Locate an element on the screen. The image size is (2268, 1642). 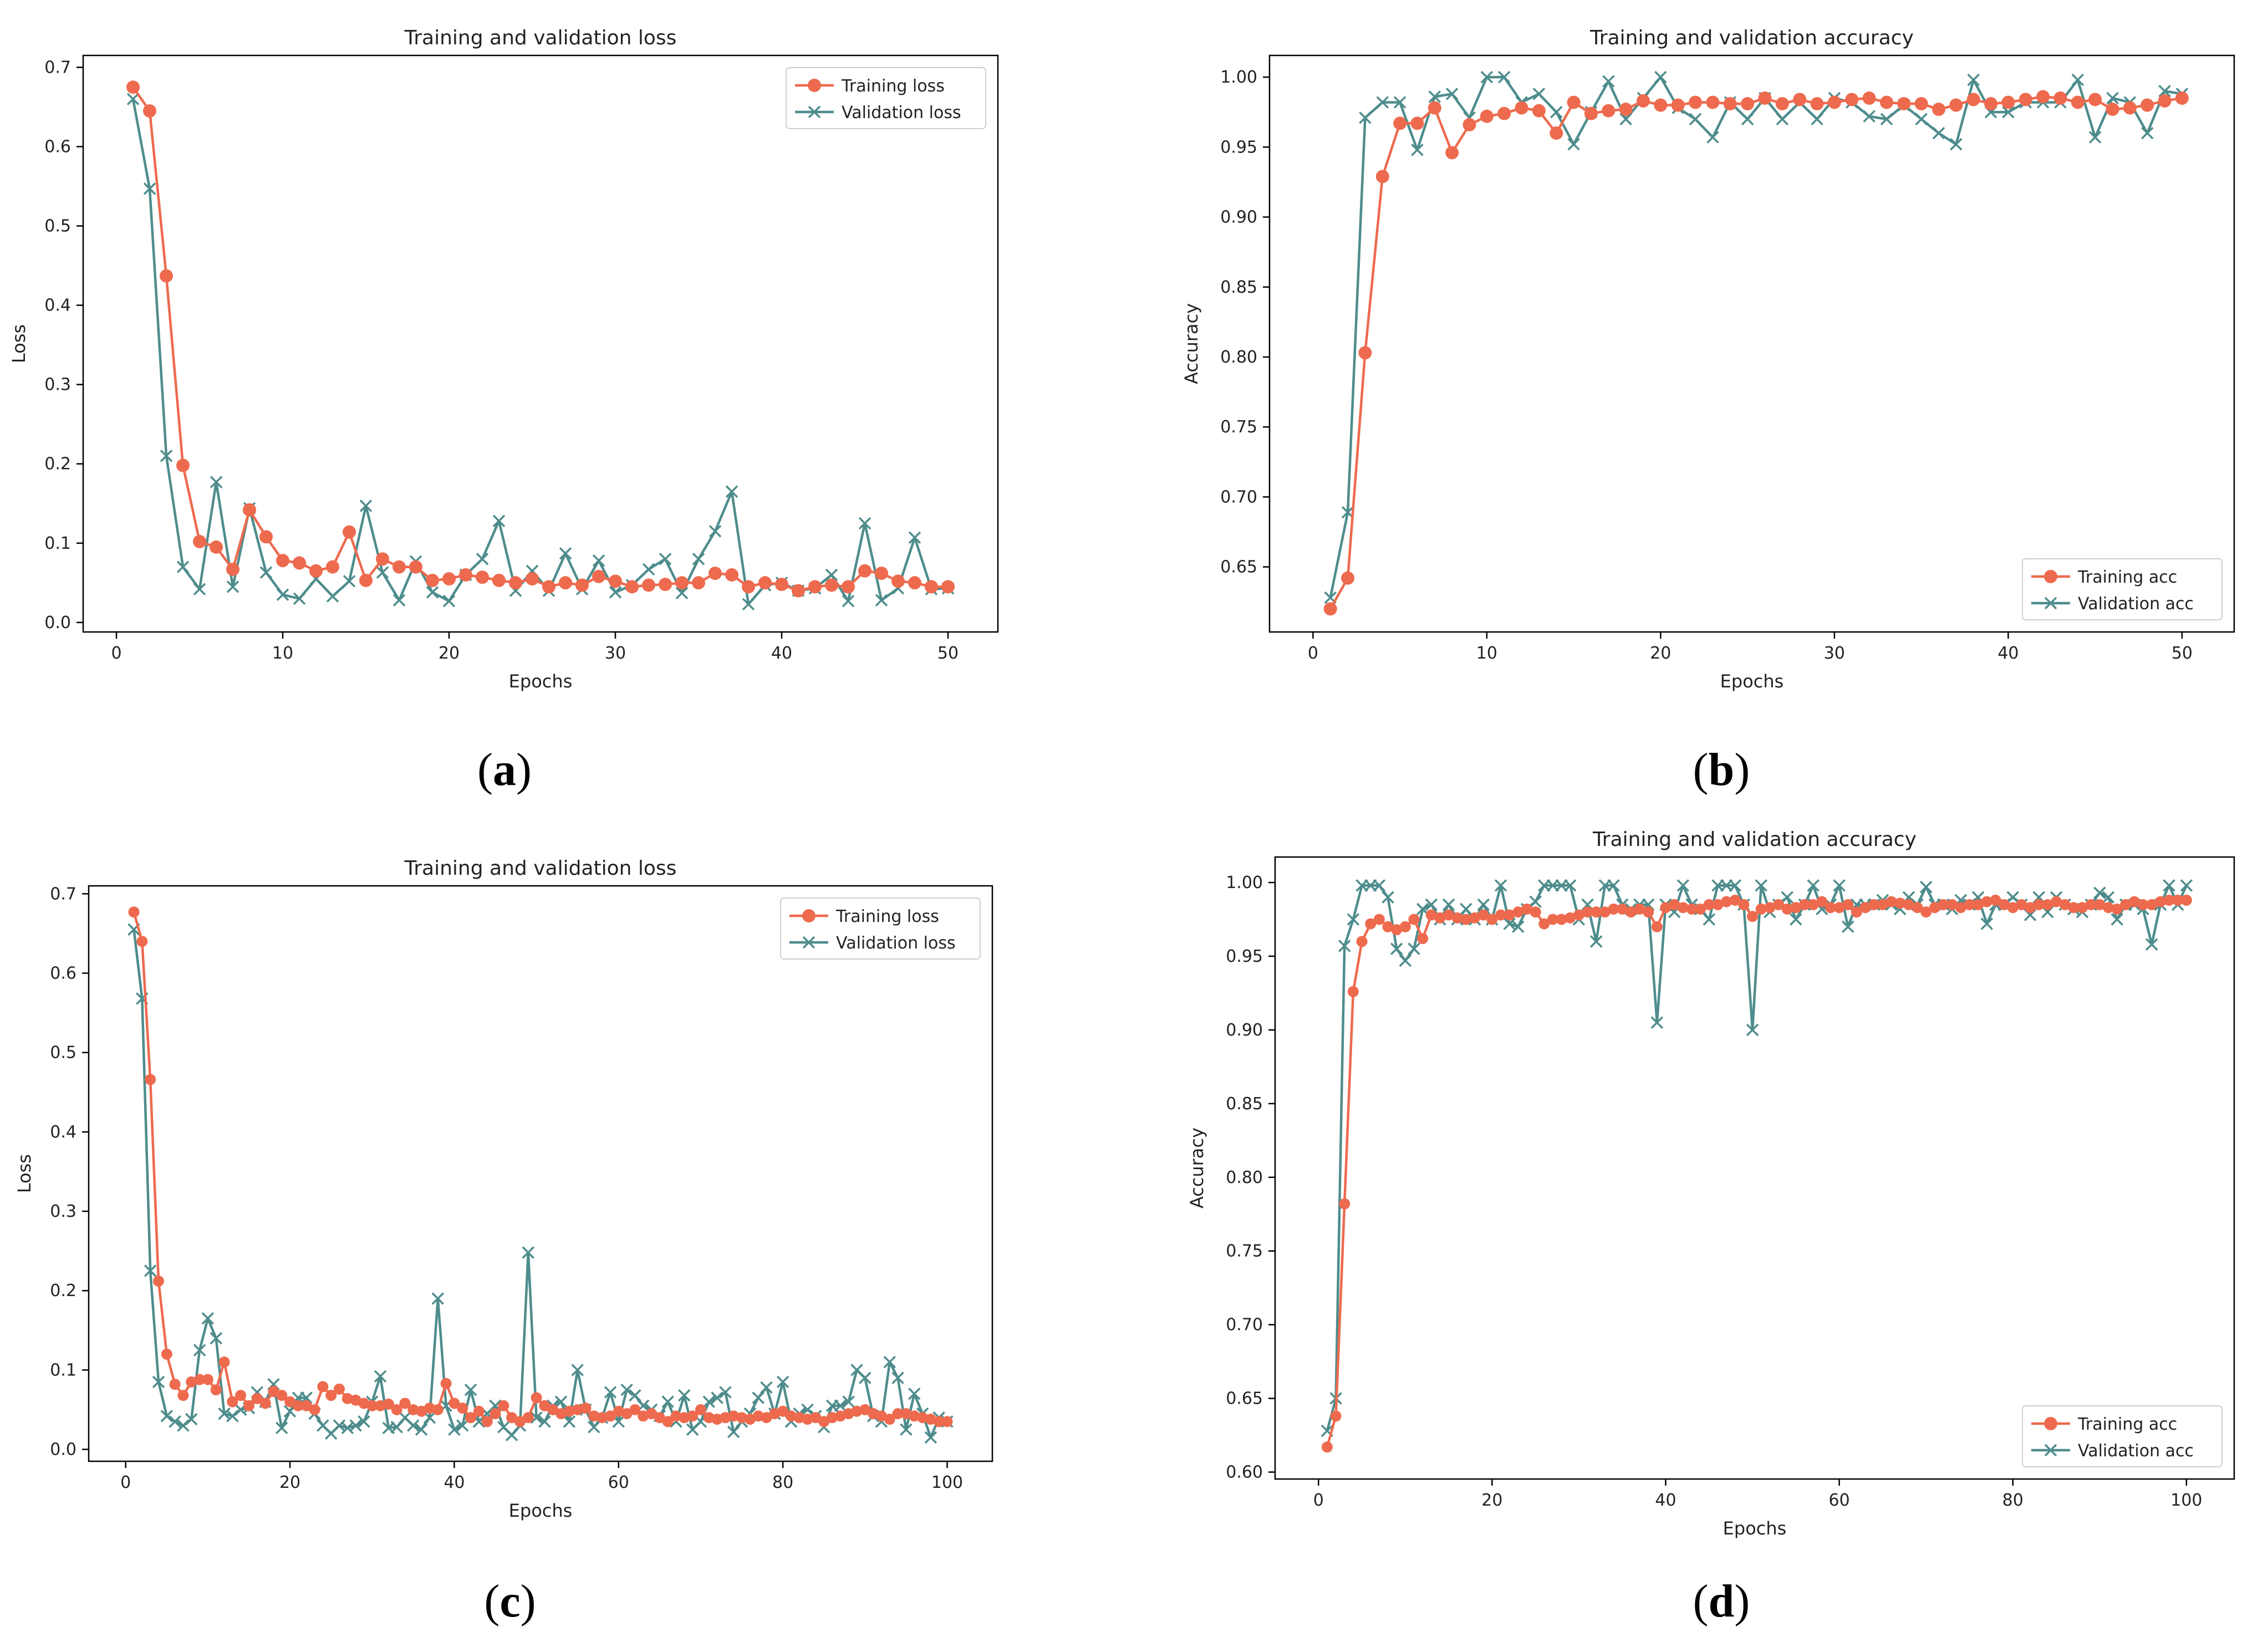
x-tick-label: 80 is located at coordinates (2013, 1501).